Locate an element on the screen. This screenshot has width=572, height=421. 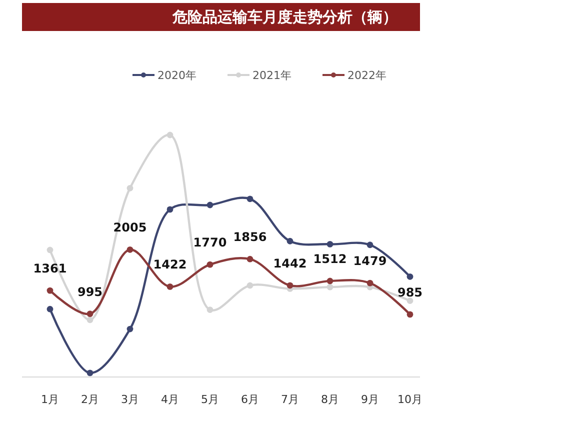
data-label: 985 is located at coordinates (410, 292).